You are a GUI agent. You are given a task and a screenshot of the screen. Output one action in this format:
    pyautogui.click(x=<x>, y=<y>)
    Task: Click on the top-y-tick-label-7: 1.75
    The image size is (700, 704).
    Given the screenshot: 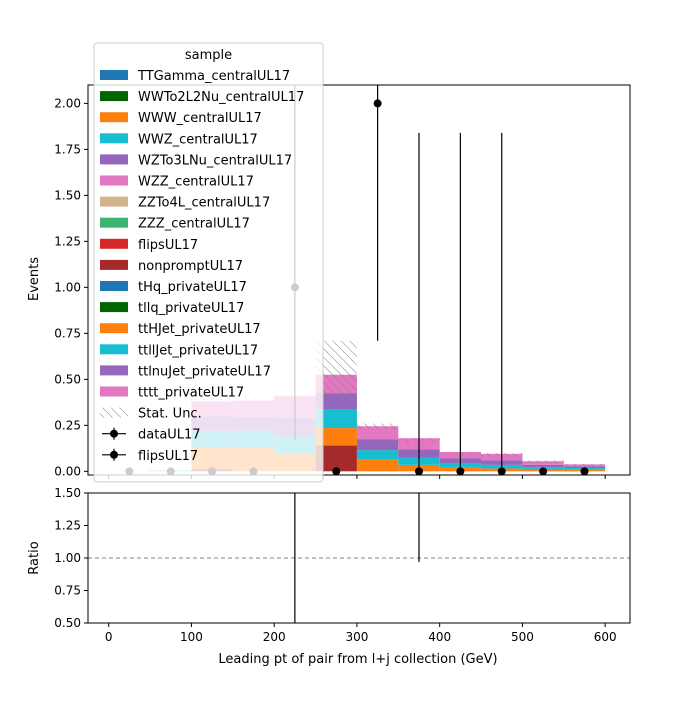 What is the action you would take?
    pyautogui.click(x=67, y=149)
    